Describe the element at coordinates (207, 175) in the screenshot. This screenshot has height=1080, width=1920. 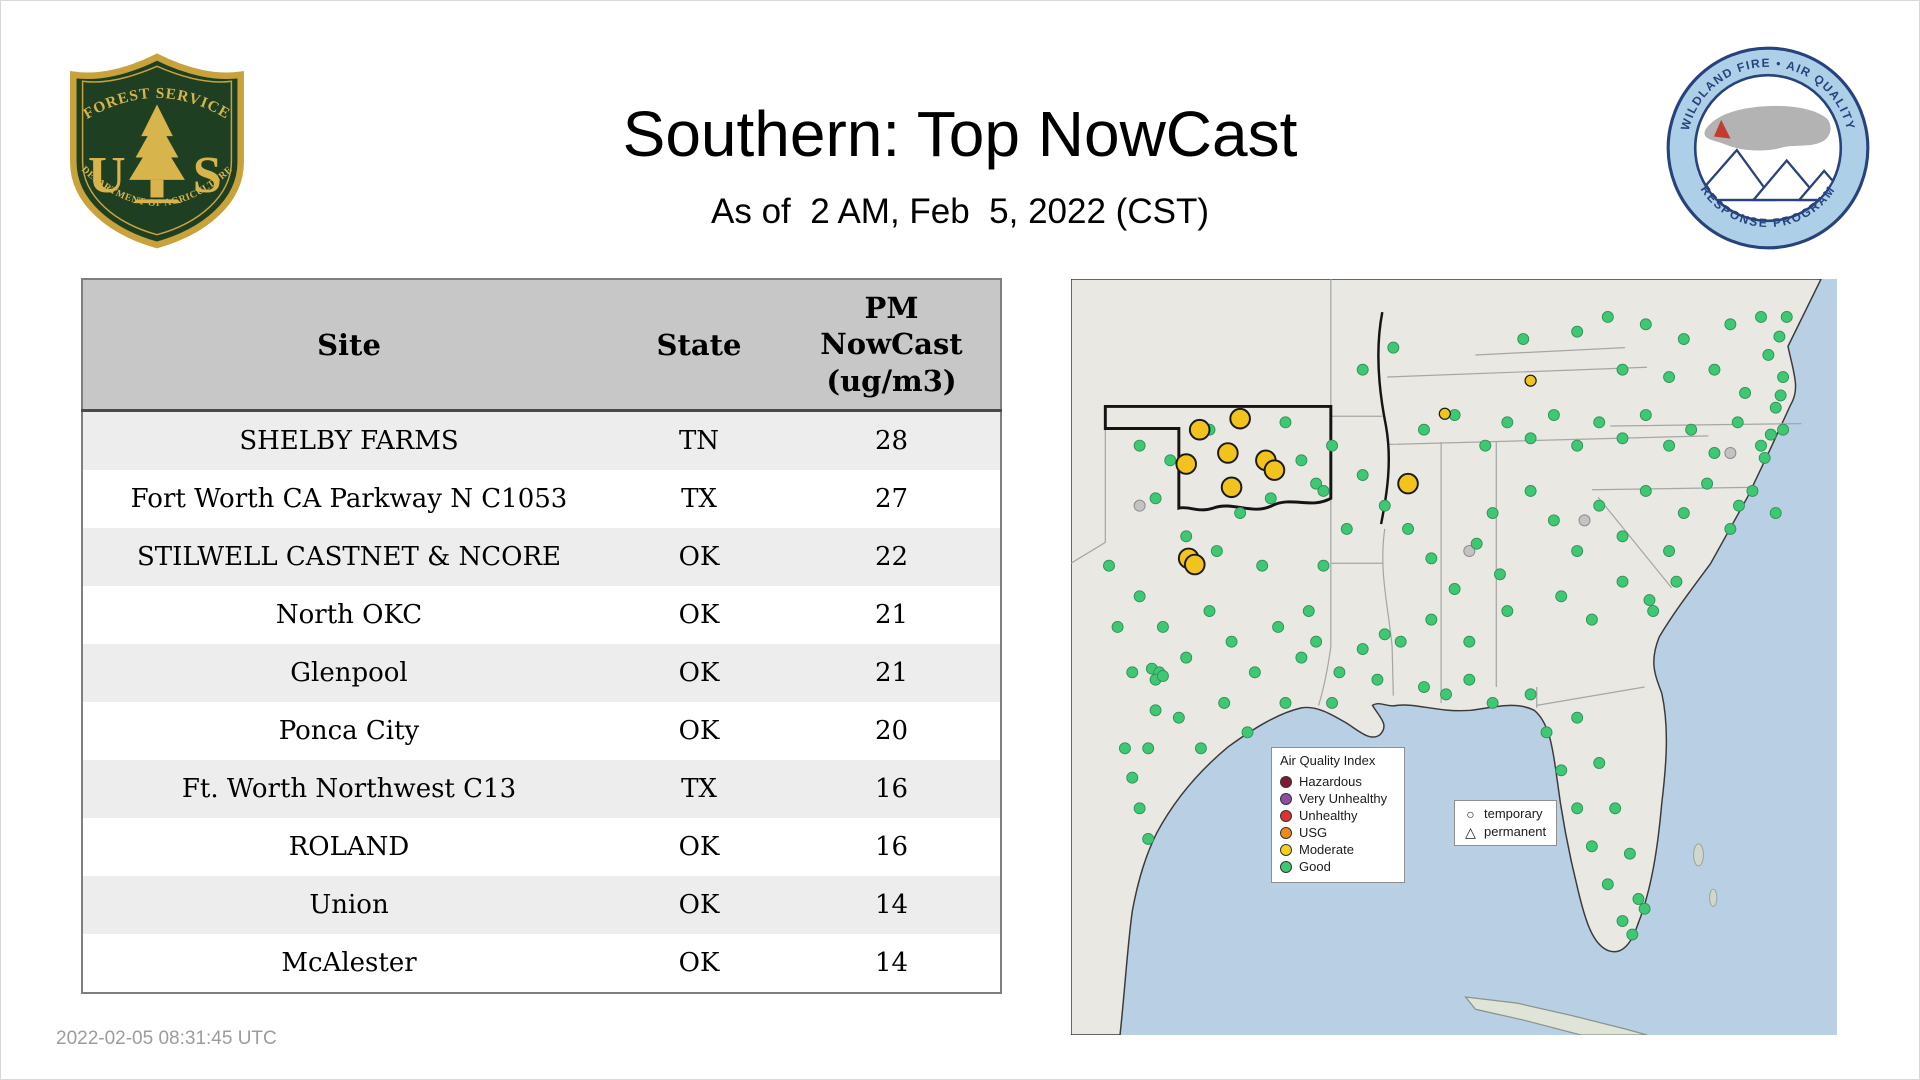
I see `usfs-letter-s: S` at that location.